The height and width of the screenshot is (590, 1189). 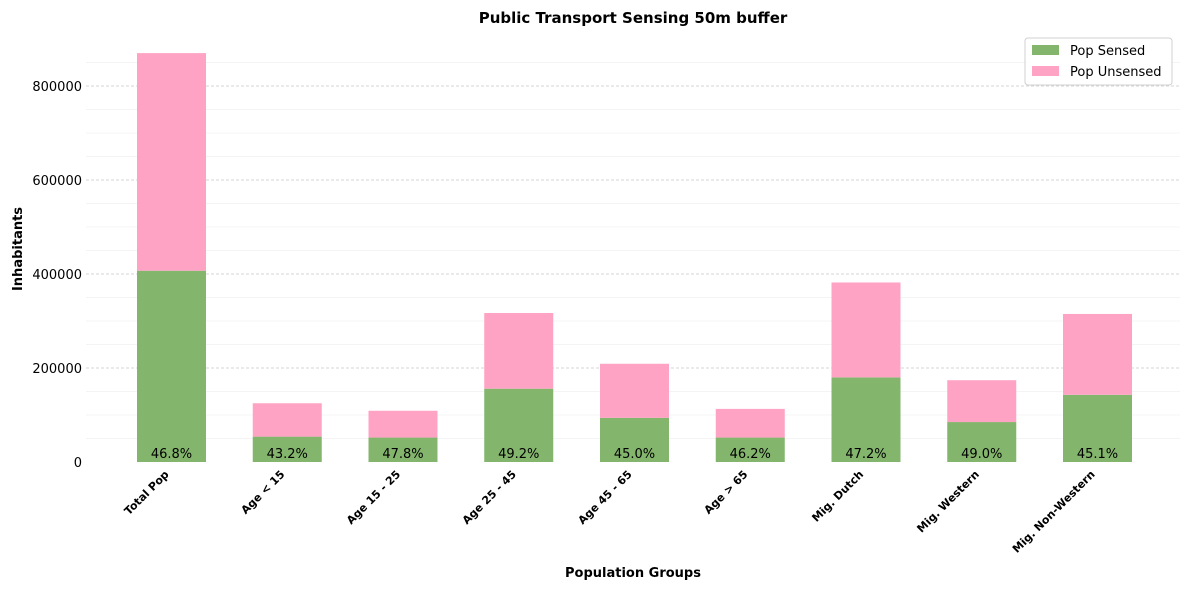 What do you see at coordinates (518, 454) in the screenshot?
I see `percent-label-age-25-45: 49.2%` at bounding box center [518, 454].